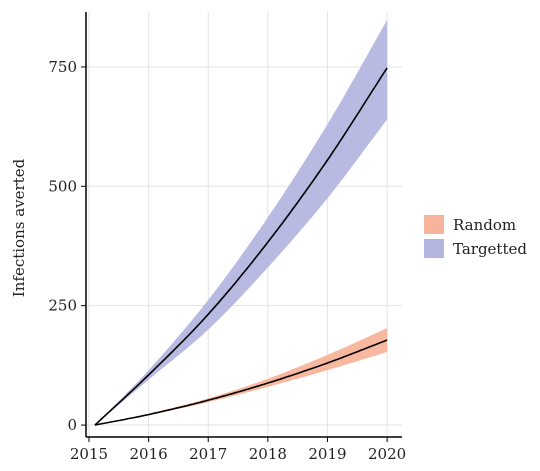 The height and width of the screenshot is (471, 540). What do you see at coordinates (19, 227) in the screenshot?
I see `y-axis-title: Infections averted` at bounding box center [19, 227].